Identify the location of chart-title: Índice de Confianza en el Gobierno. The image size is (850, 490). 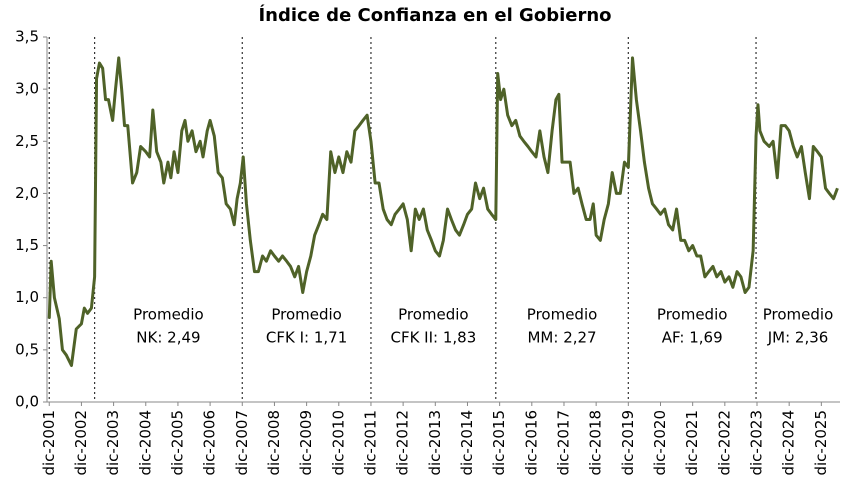
(434, 15).